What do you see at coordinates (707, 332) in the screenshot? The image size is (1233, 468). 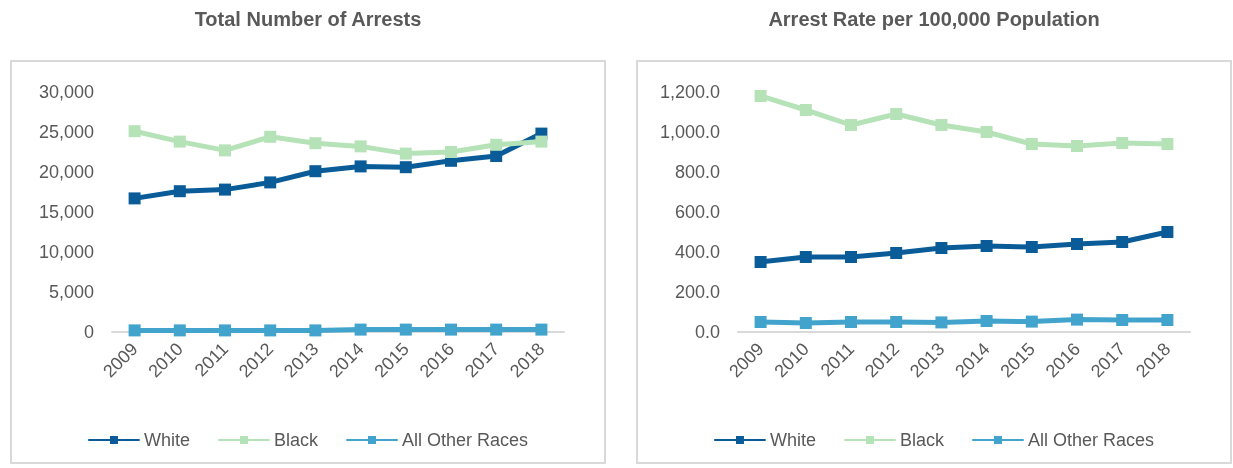 I see `y-tick-label: 0.0` at bounding box center [707, 332].